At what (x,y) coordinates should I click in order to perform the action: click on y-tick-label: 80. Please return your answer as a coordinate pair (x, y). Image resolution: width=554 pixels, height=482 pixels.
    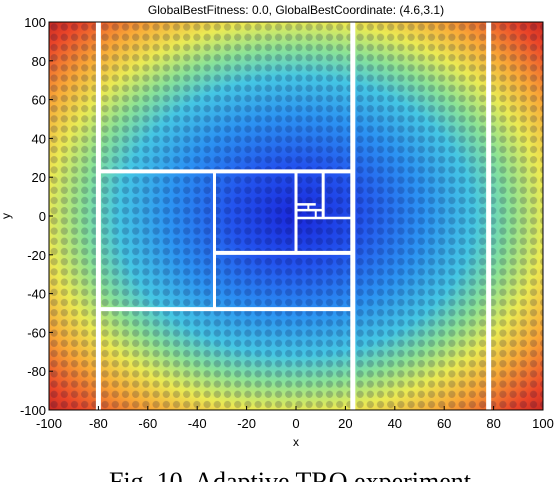
    Looking at the image, I should click on (39, 61).